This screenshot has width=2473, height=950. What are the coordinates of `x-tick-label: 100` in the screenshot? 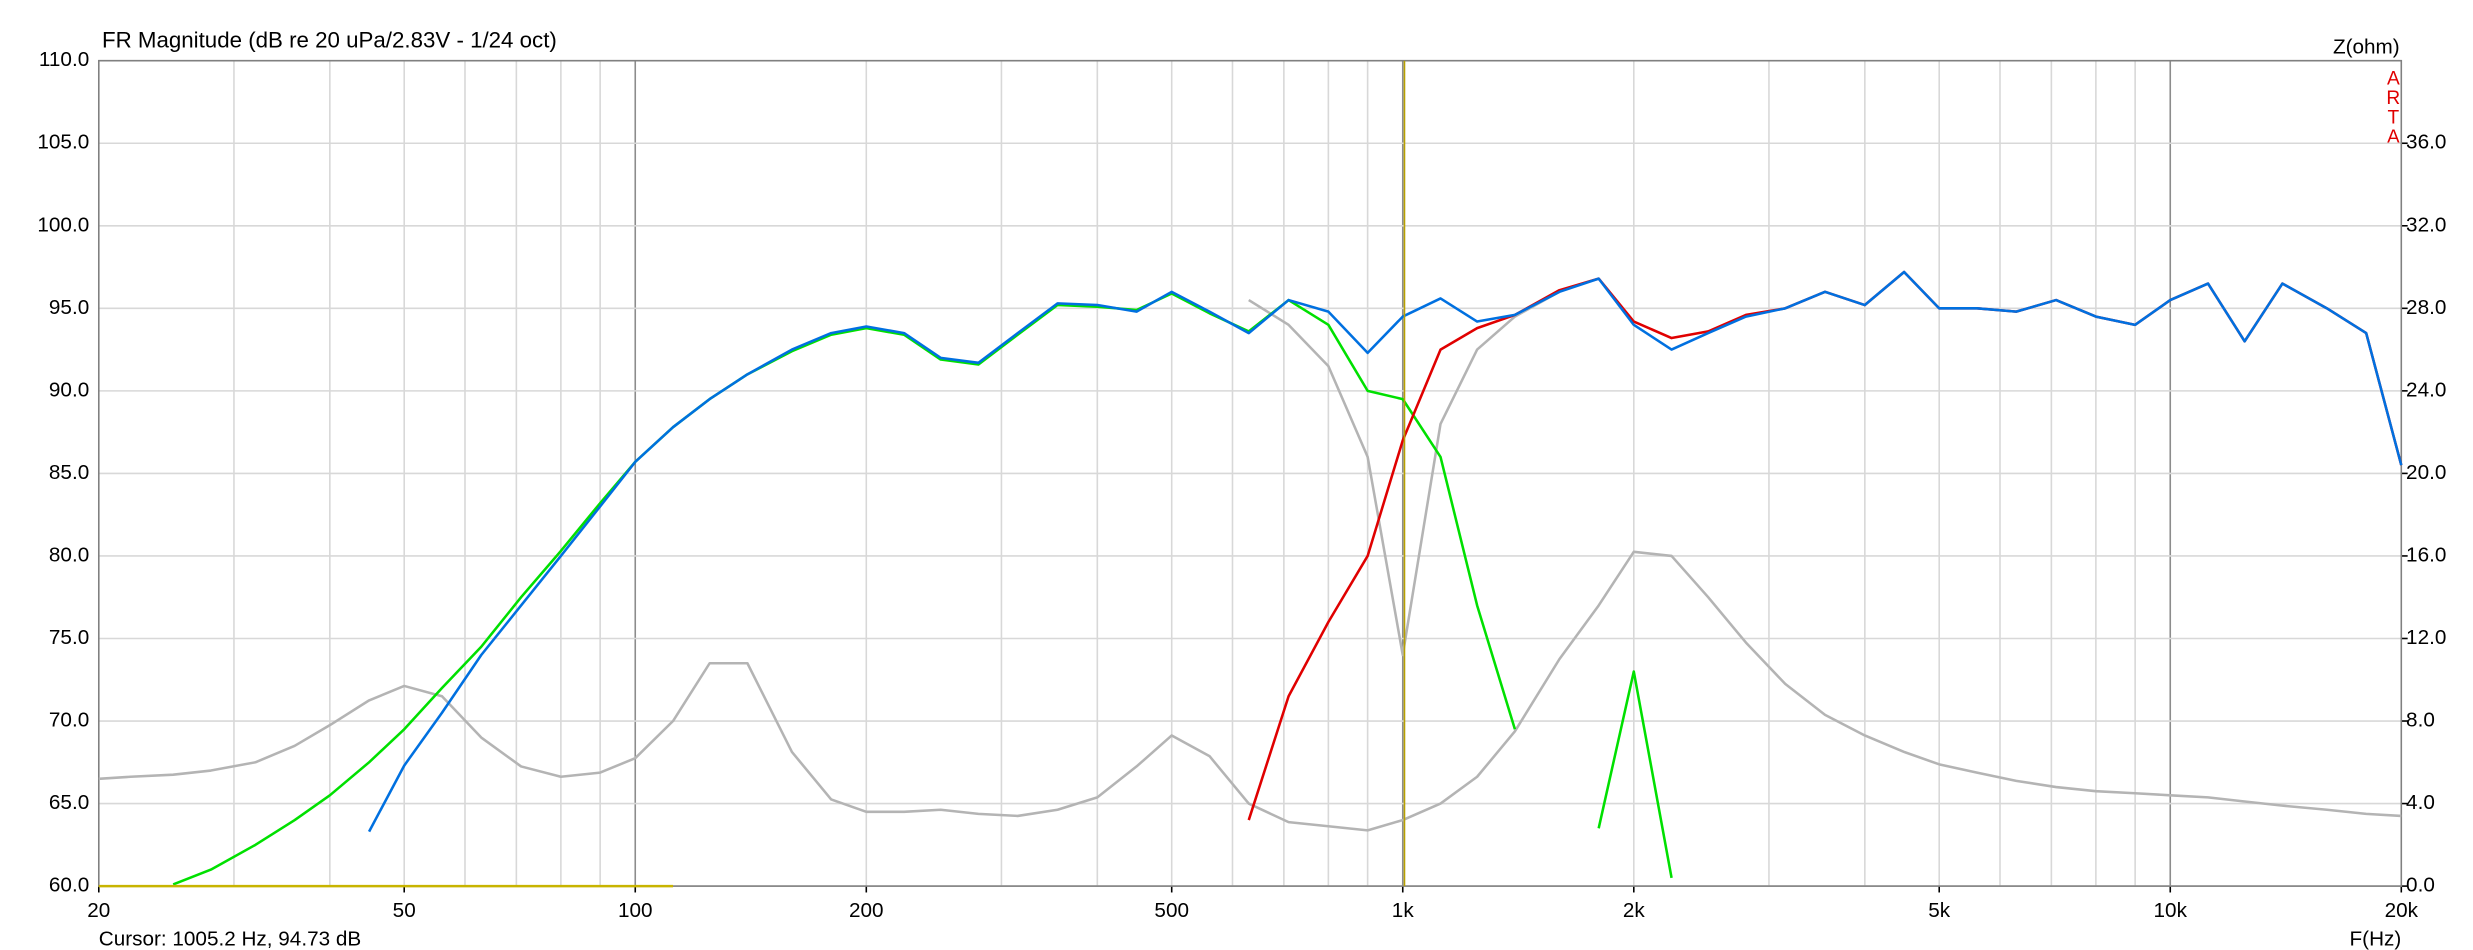 It's located at (635, 910).